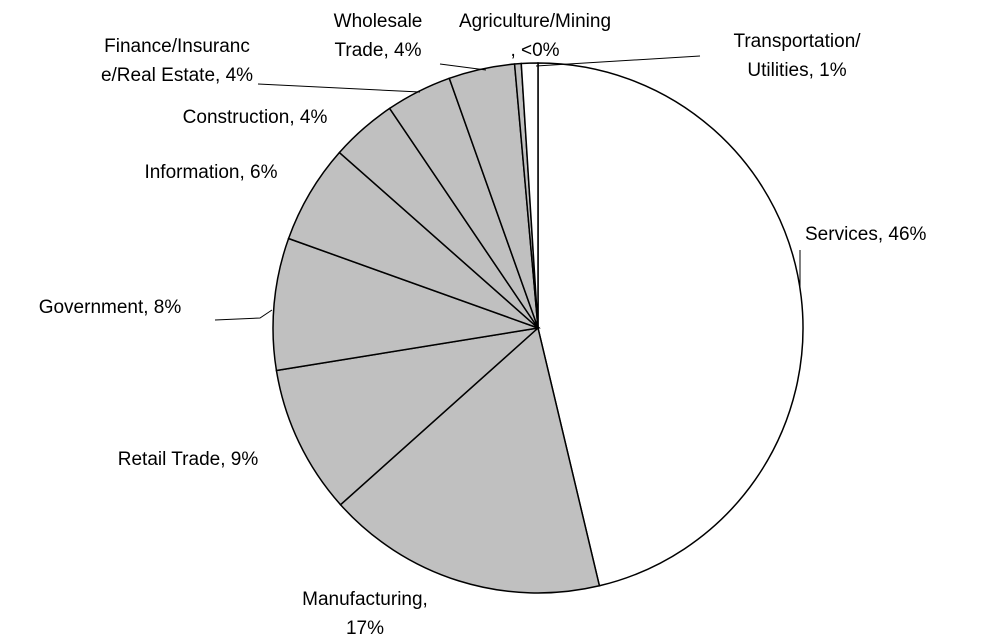  What do you see at coordinates (797, 41) in the screenshot?
I see `slice-label: Transportation/` at bounding box center [797, 41].